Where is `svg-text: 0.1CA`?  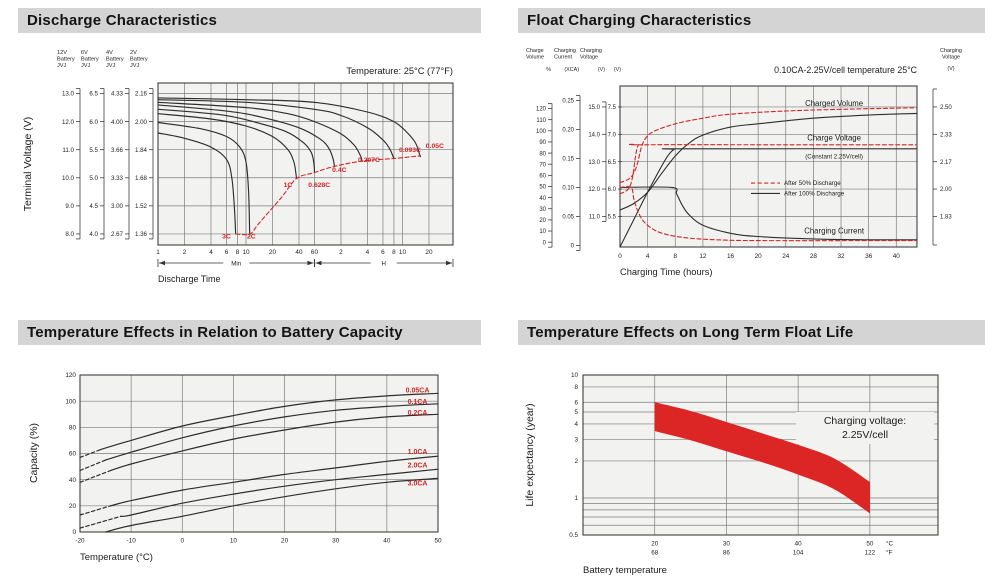 svg-text: 0.1CA is located at coordinates (418, 402).